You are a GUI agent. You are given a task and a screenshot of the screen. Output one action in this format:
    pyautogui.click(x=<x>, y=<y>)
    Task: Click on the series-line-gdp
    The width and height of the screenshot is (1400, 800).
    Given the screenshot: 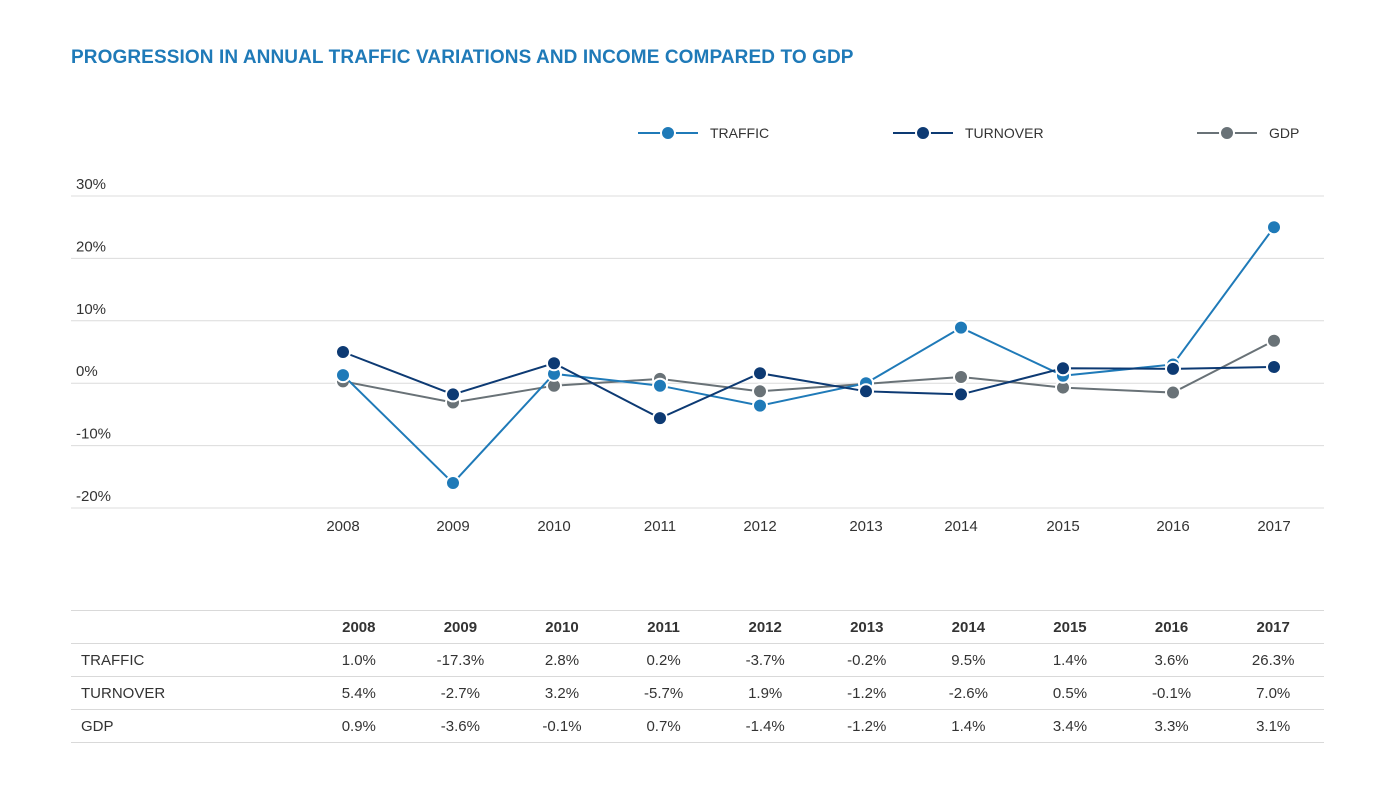 What is the action you would take?
    pyautogui.click(x=808, y=371)
    